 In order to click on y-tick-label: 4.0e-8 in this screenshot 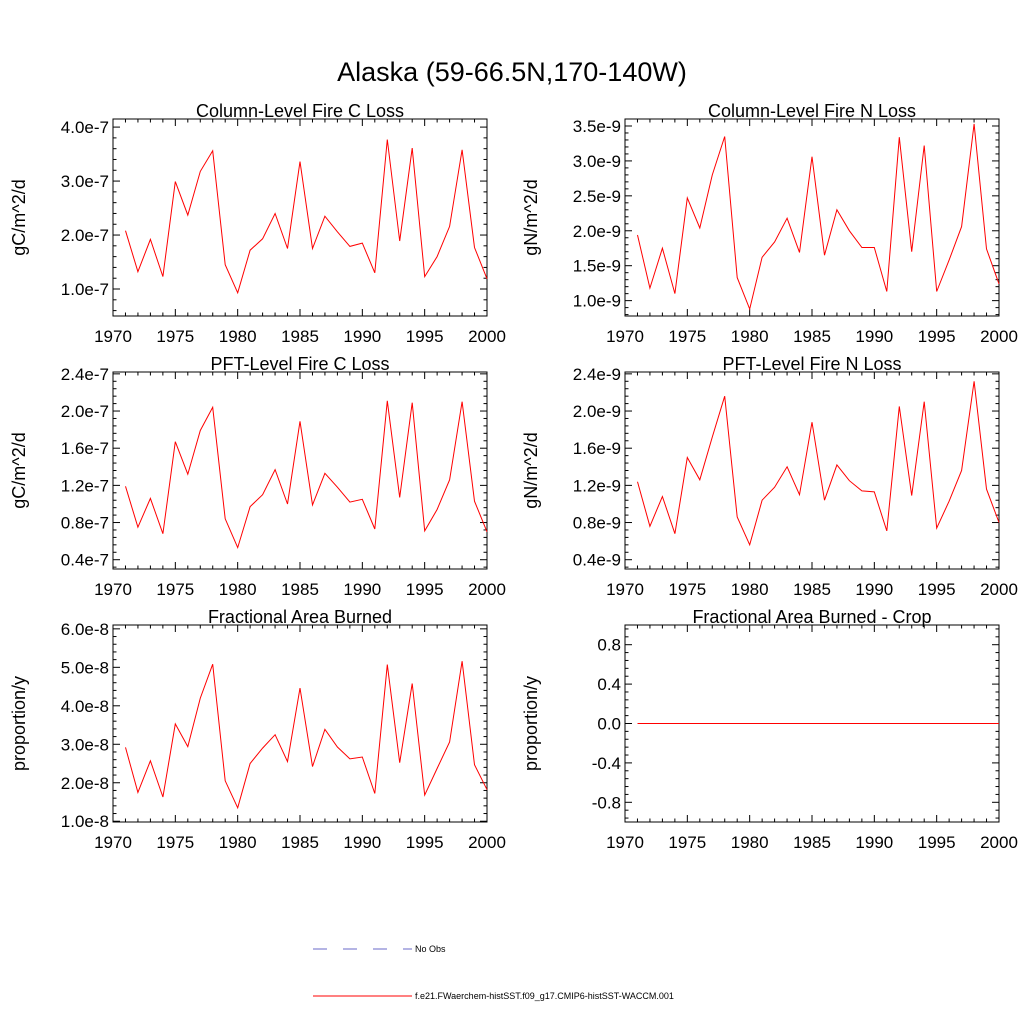, I will do `click(85, 706)`.